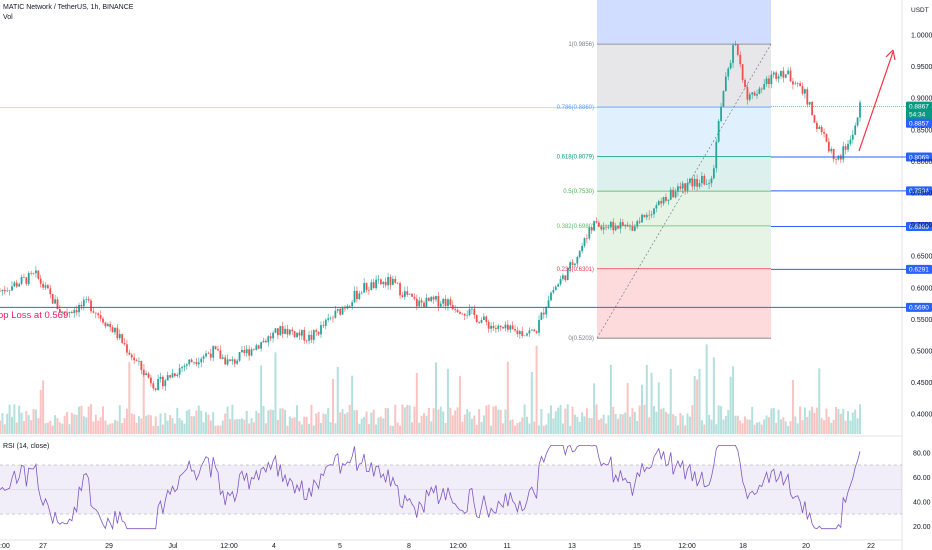  I want to click on fib-level-label: 0.236(0.6301), so click(575, 270).